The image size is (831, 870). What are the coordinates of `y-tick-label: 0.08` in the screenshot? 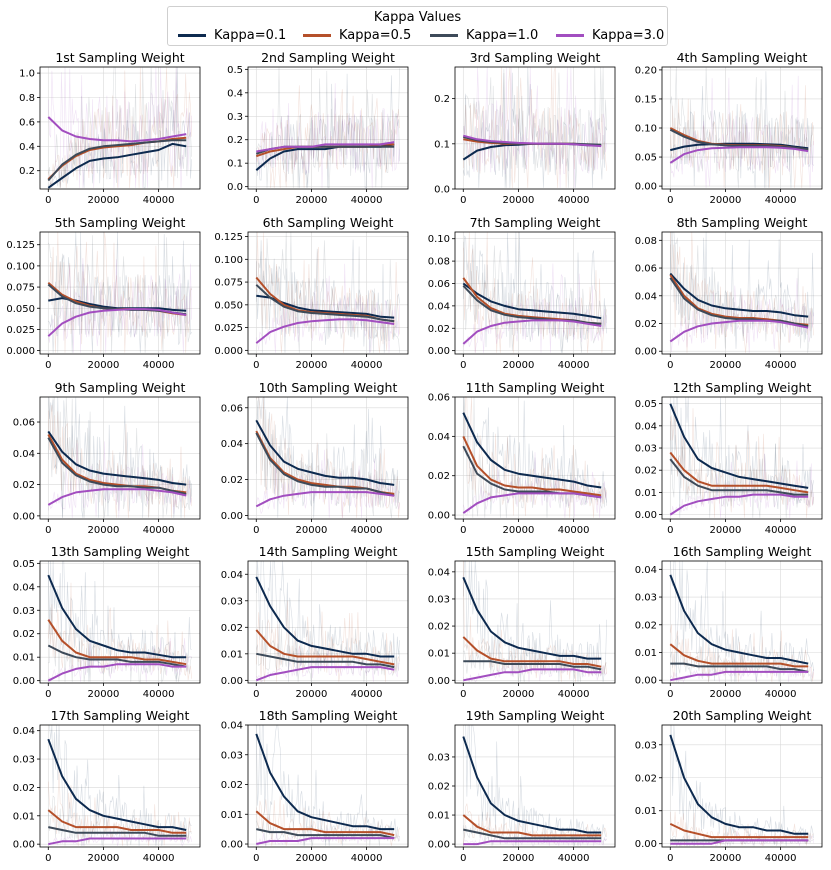 It's located at (439, 262).